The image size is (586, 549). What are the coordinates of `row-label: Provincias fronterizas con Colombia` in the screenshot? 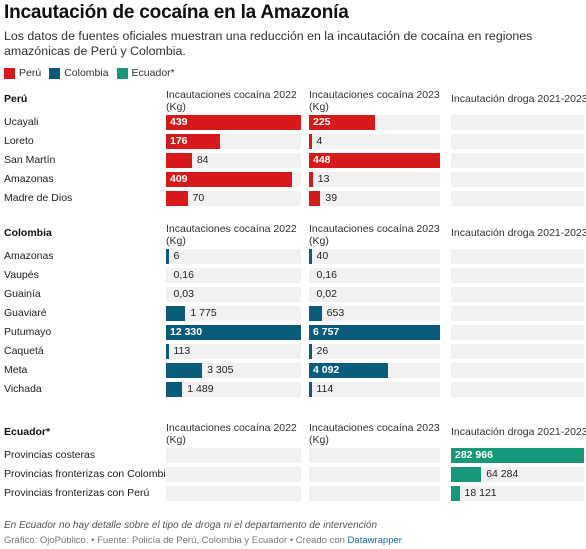 It's located at (88, 474).